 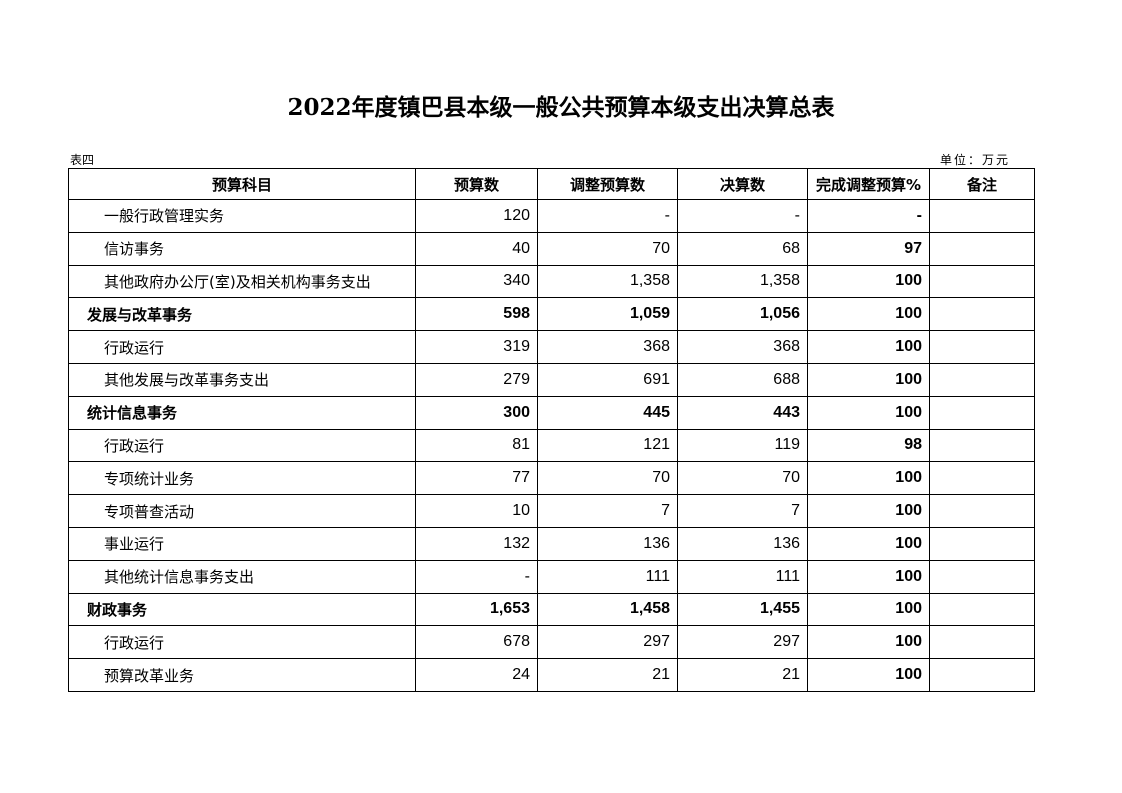 I want to click on page-title: 2022年度镇巴县本级一般公共预算本级支出决算总表, so click(x=561, y=107).